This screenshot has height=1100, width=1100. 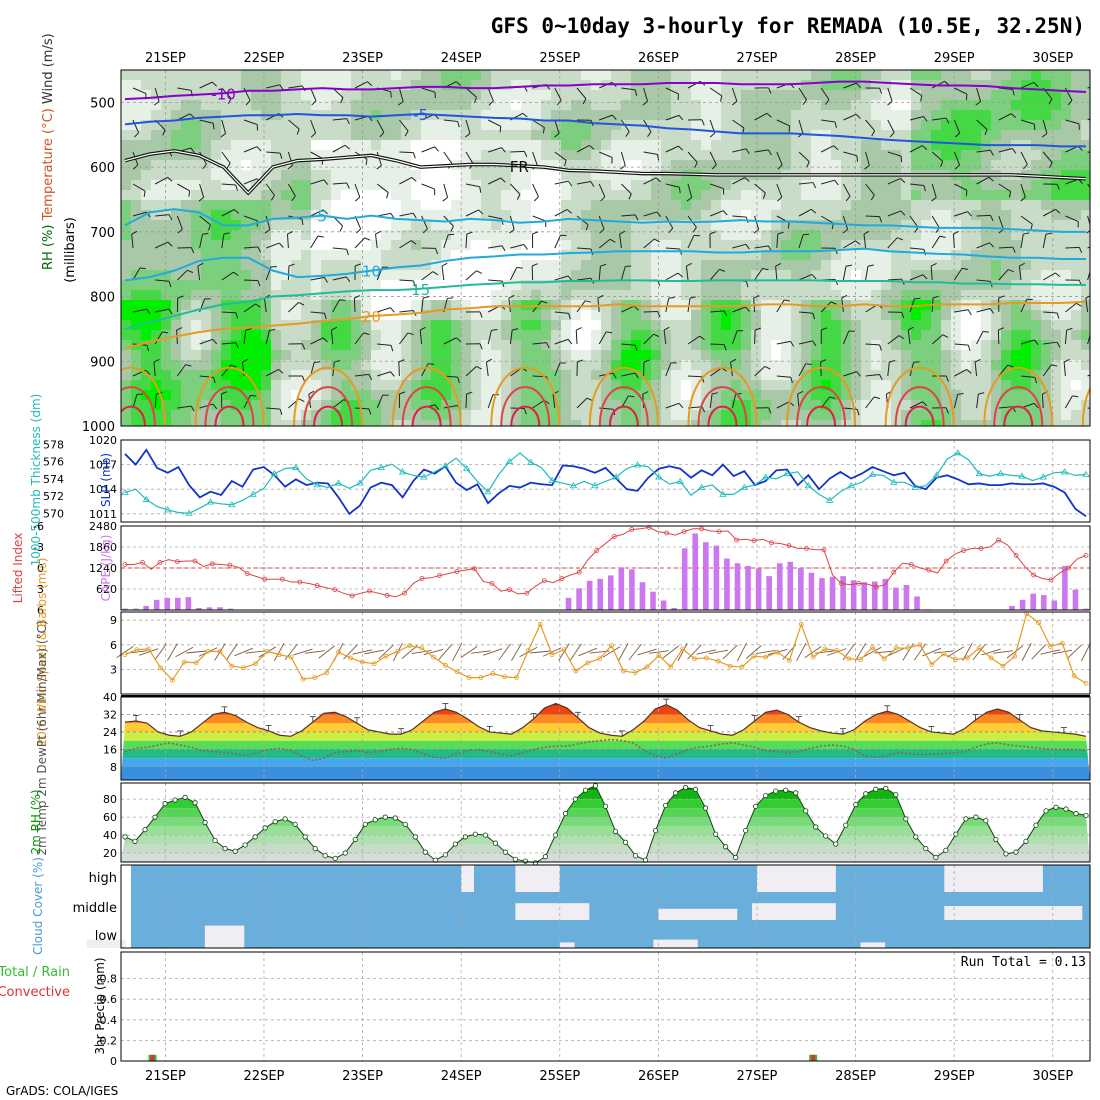 What do you see at coordinates (103, 440) in the screenshot?
I see `slp-tick: 1020` at bounding box center [103, 440].